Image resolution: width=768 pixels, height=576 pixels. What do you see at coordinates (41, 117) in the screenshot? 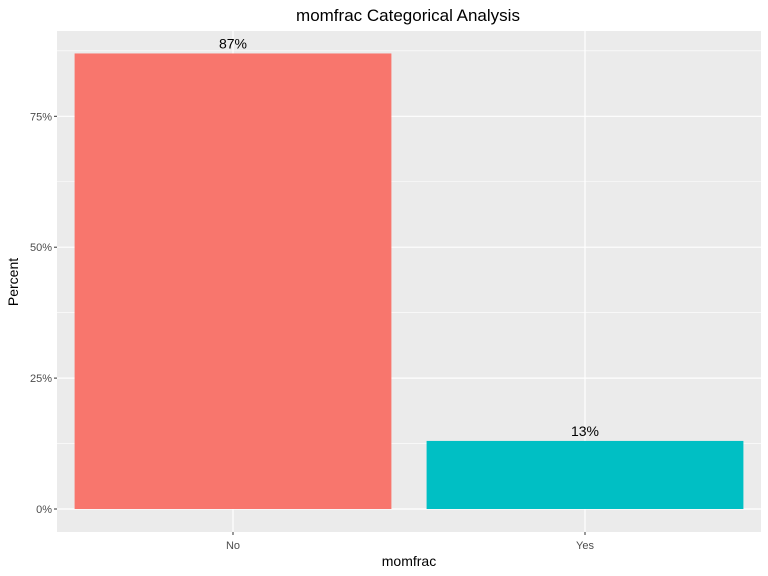
I see `y-tick-label: 75%` at bounding box center [41, 117].